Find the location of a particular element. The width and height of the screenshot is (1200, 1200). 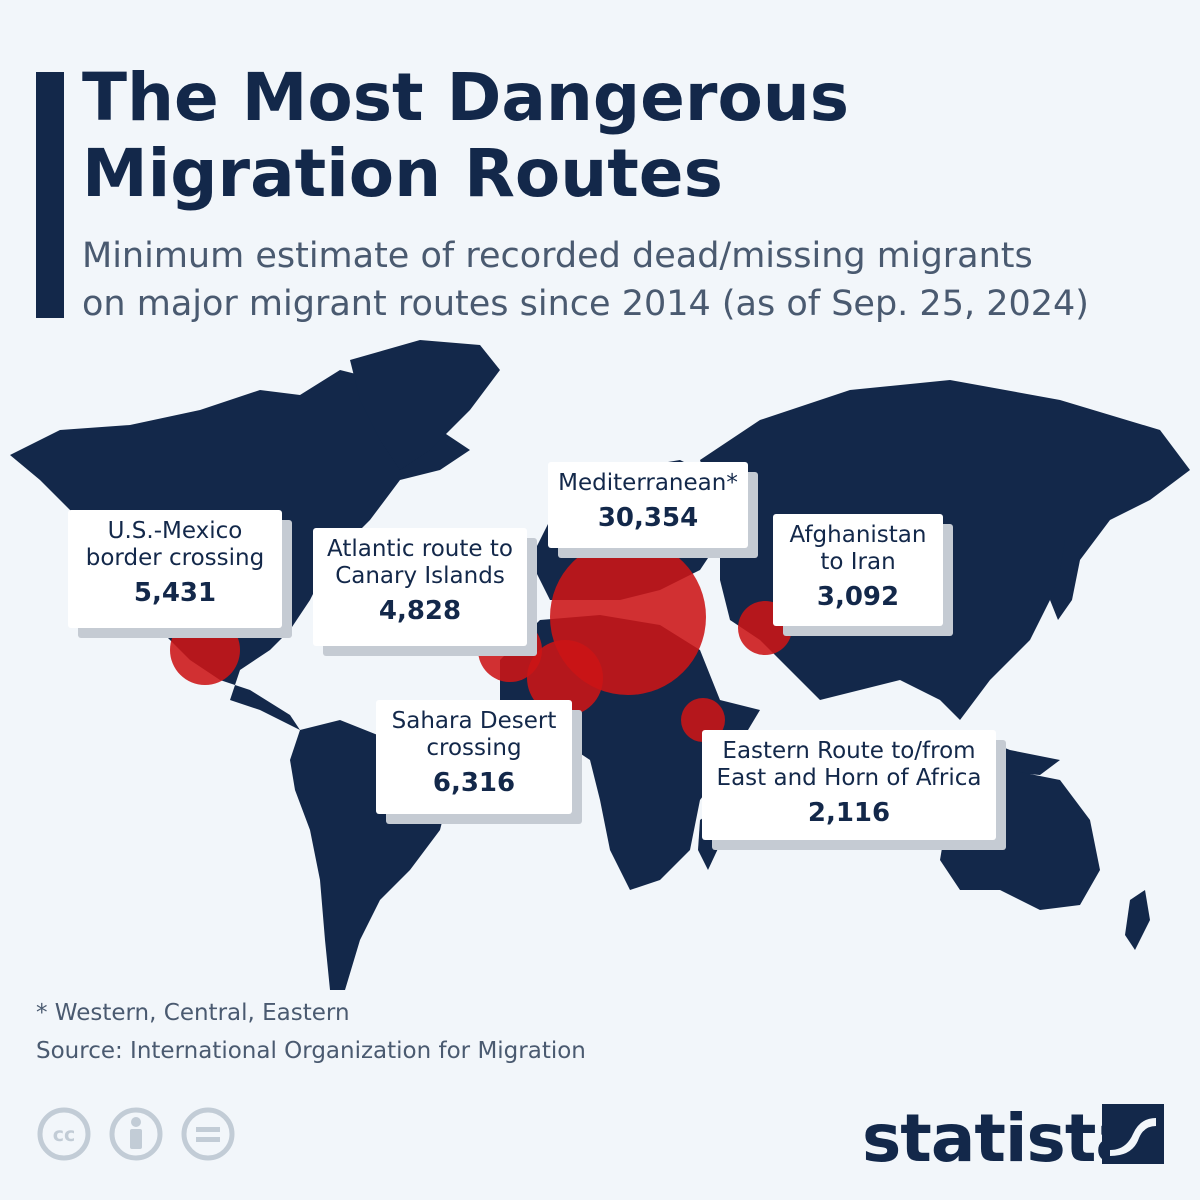

land-greenland is located at coordinates (425, 405).